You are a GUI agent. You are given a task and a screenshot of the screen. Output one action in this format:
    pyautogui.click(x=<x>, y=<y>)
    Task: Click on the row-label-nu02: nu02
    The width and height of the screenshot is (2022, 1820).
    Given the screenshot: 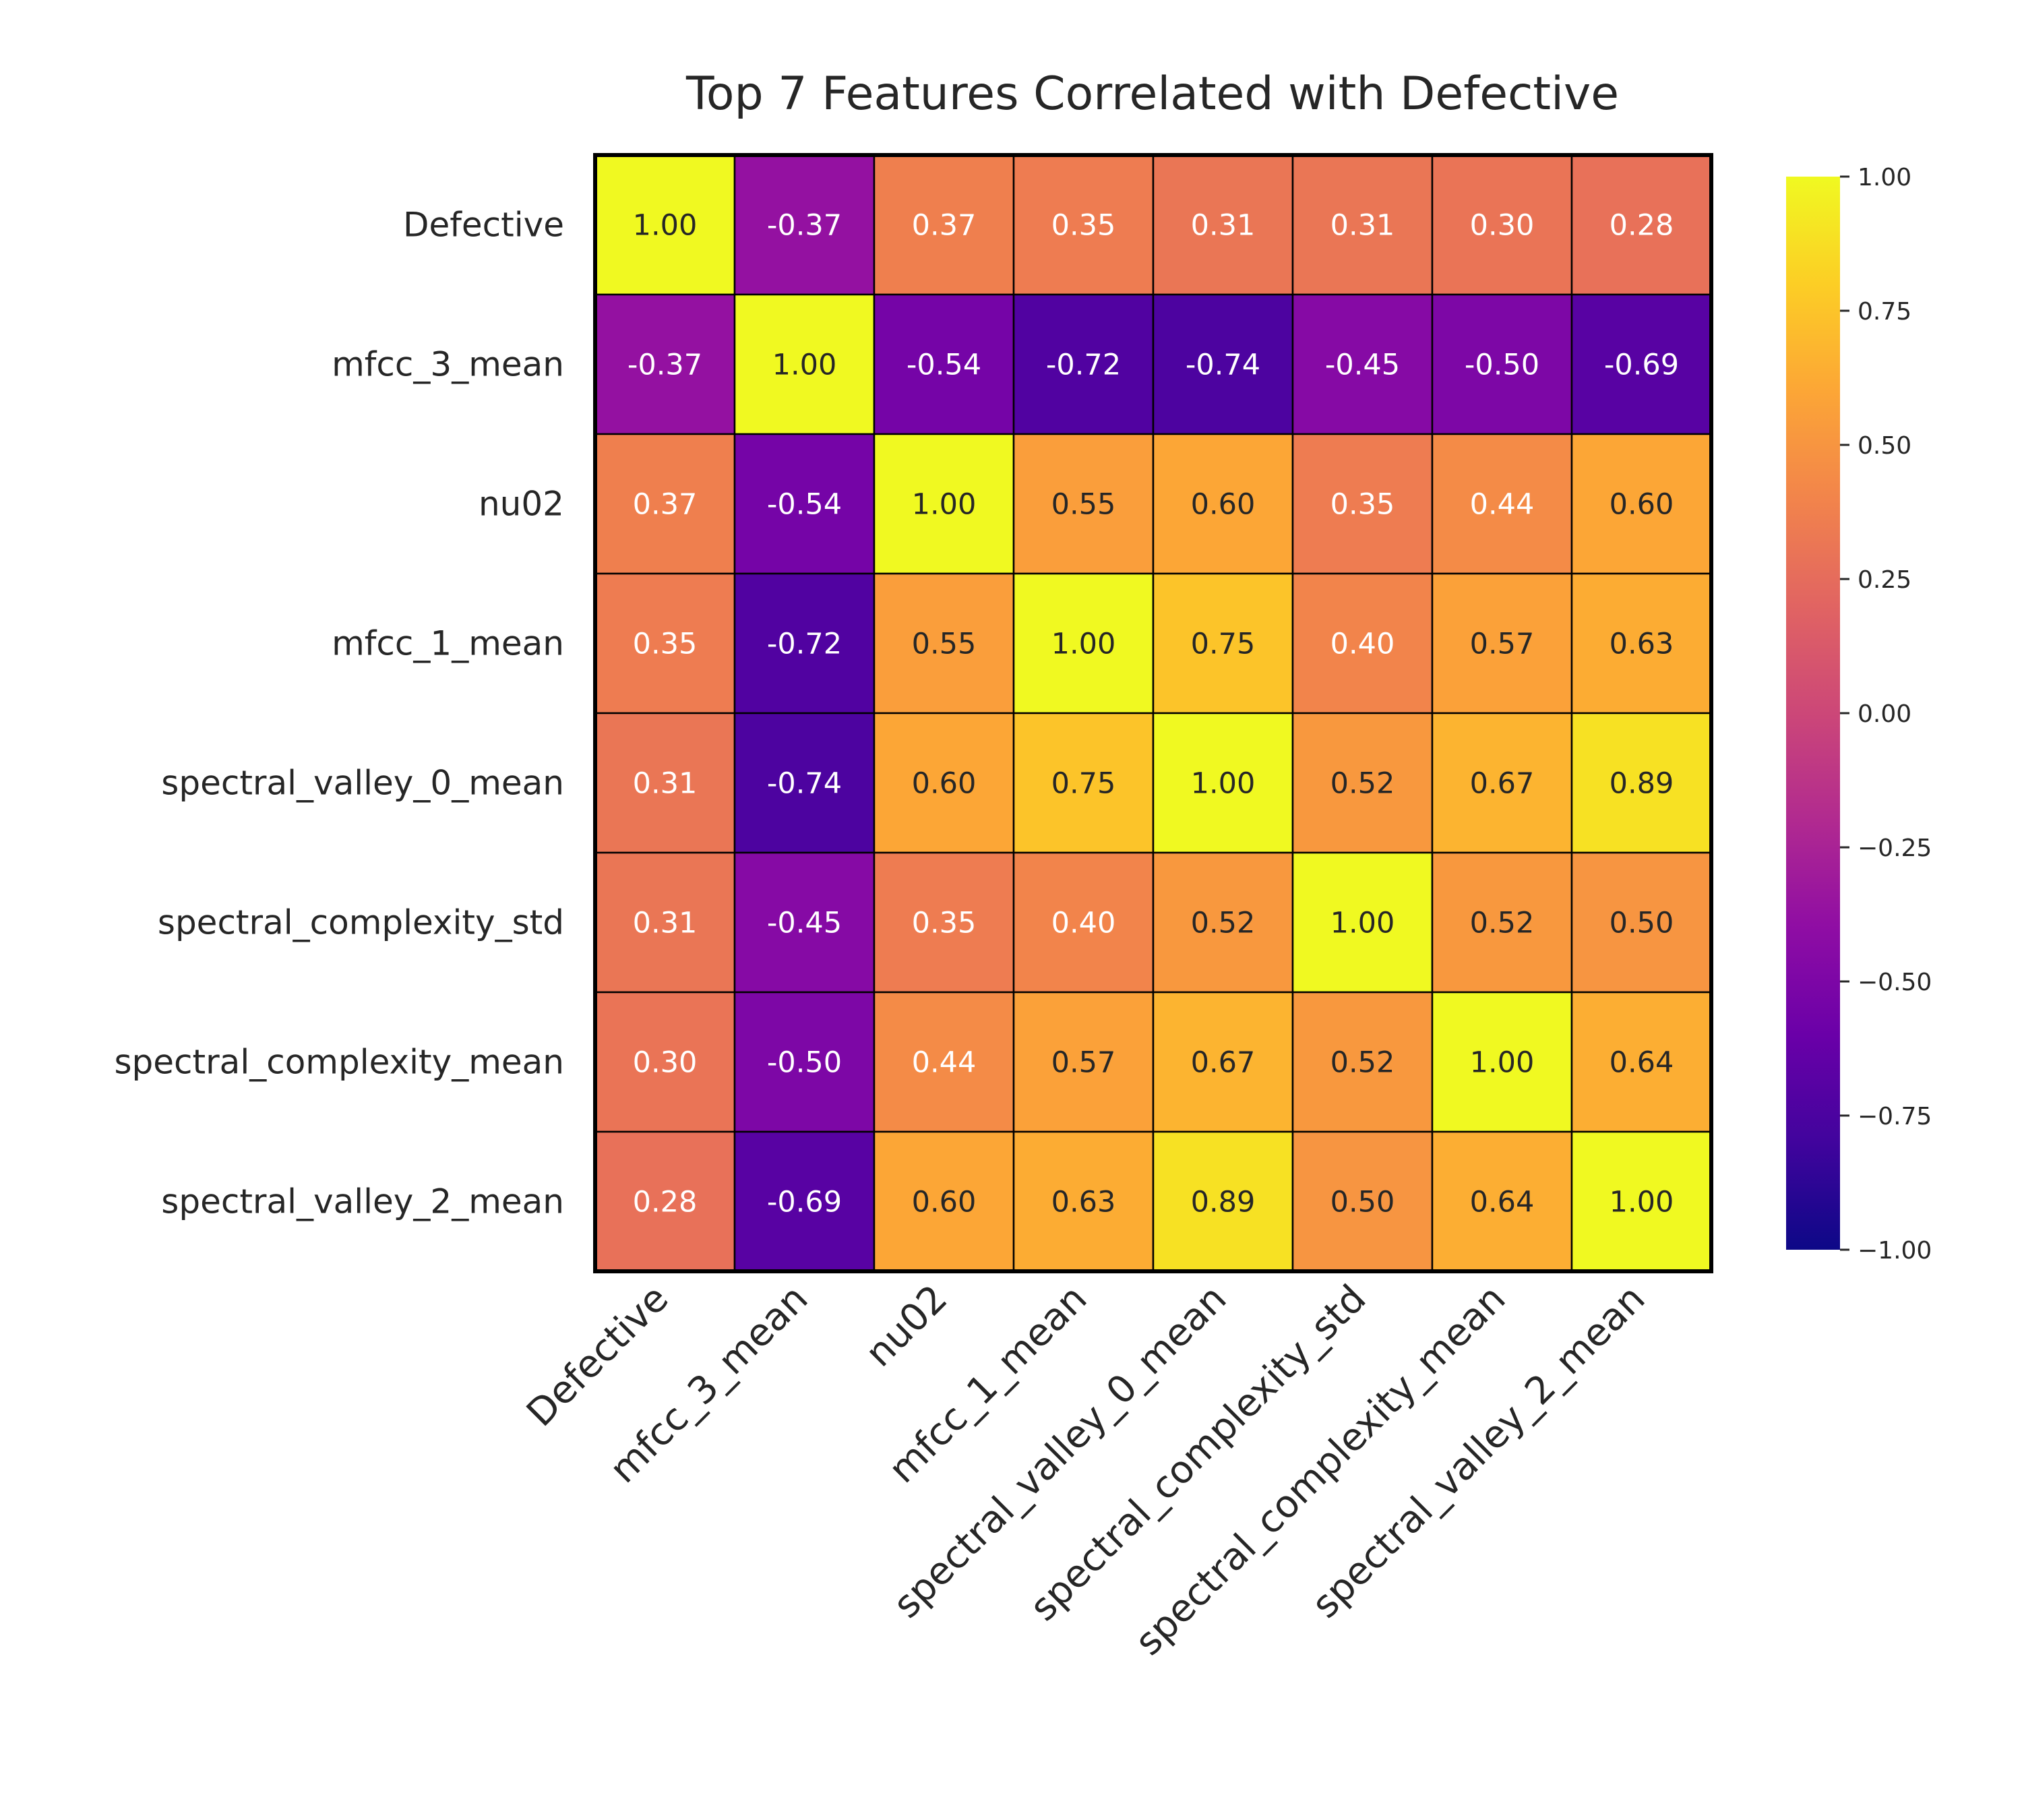 What is the action you would take?
    pyautogui.click(x=521, y=504)
    